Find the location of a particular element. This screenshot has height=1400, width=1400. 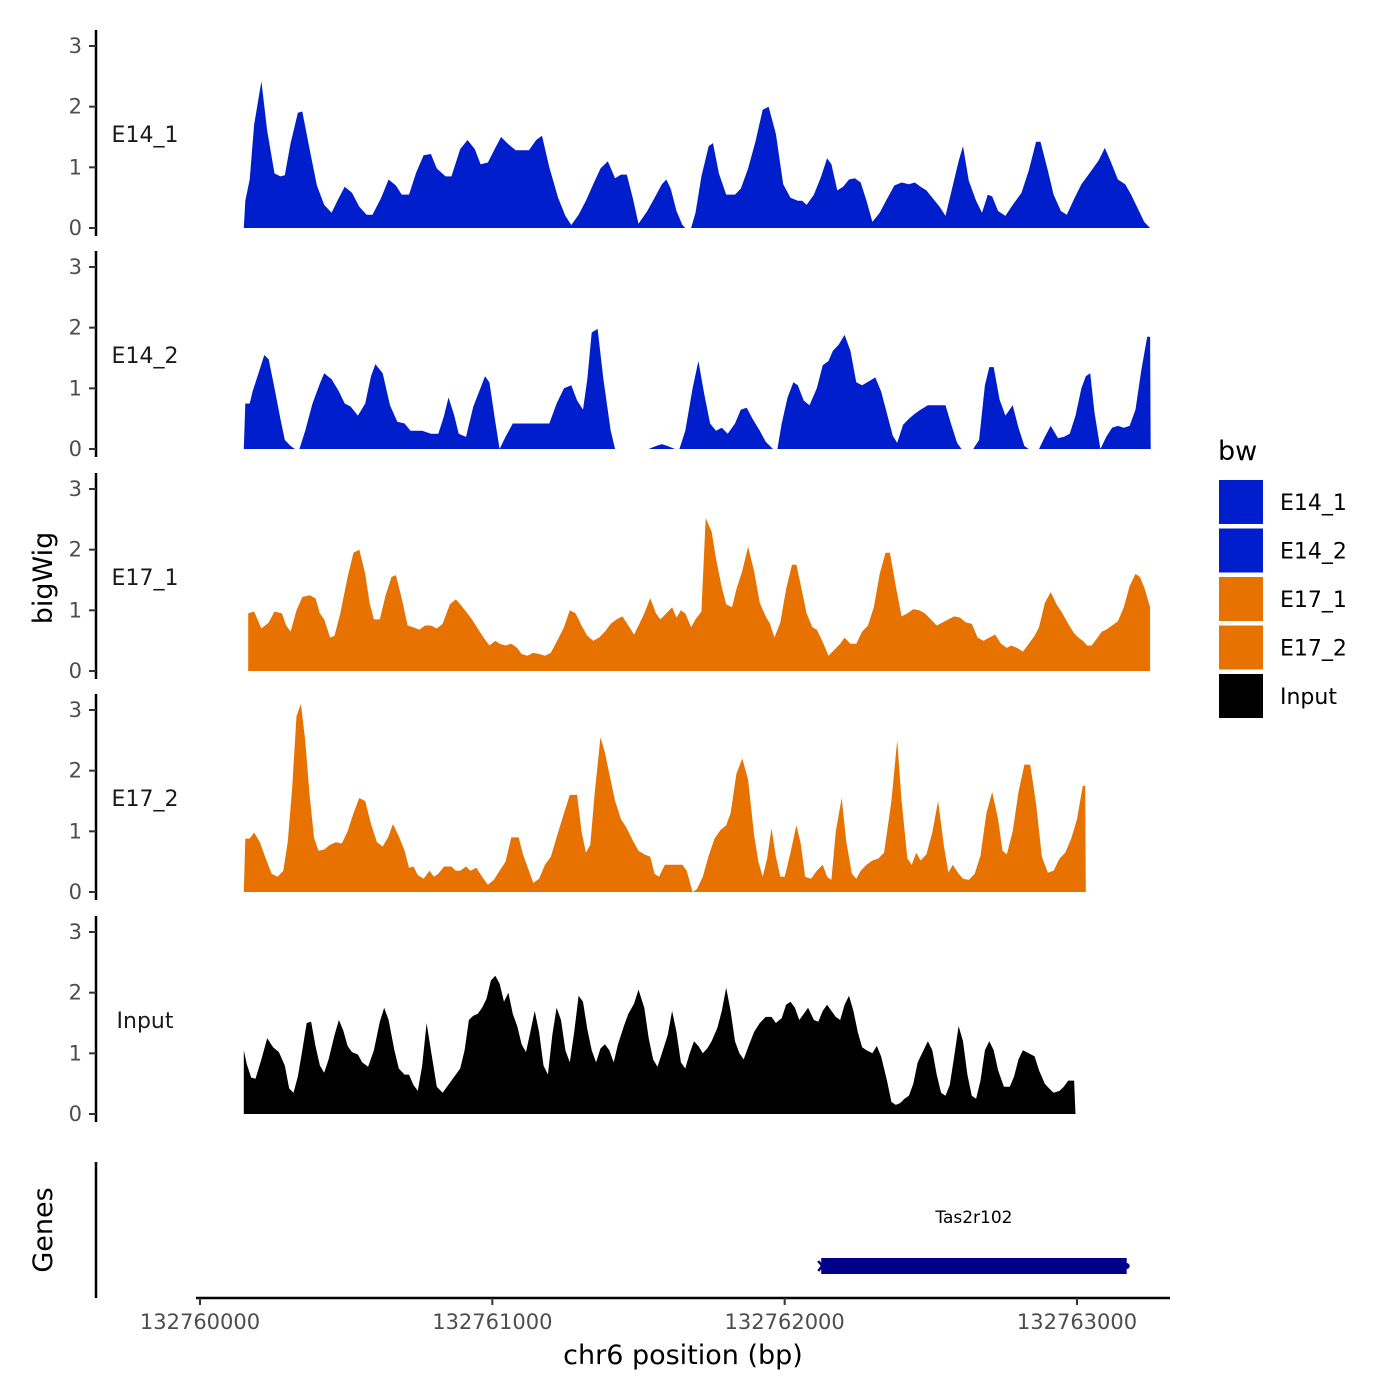

x-tick-label: 132760000 is located at coordinates (200, 1322).